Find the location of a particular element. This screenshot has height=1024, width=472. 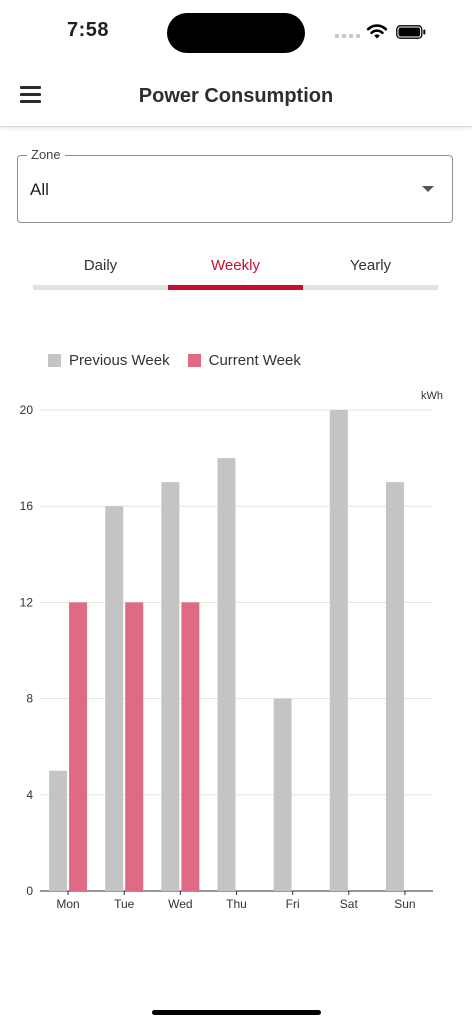

x-tick-label: Mon is located at coordinates (67, 904).